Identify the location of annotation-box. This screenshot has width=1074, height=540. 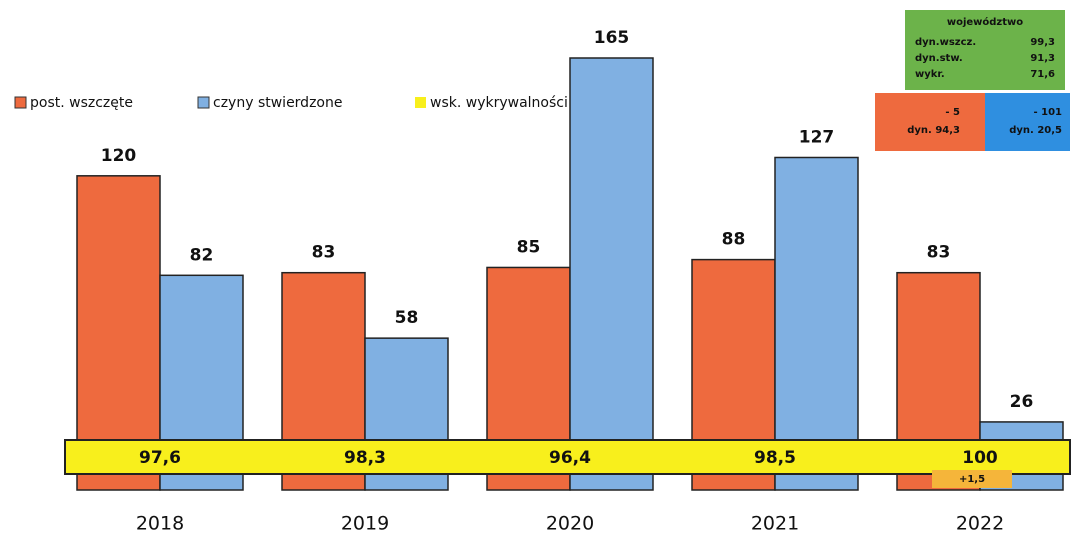
(972, 479).